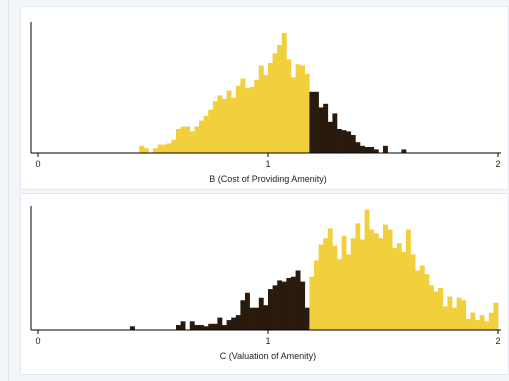 The height and width of the screenshot is (381, 509). Describe the element at coordinates (8, 190) in the screenshot. I see `left-edge-line` at that location.